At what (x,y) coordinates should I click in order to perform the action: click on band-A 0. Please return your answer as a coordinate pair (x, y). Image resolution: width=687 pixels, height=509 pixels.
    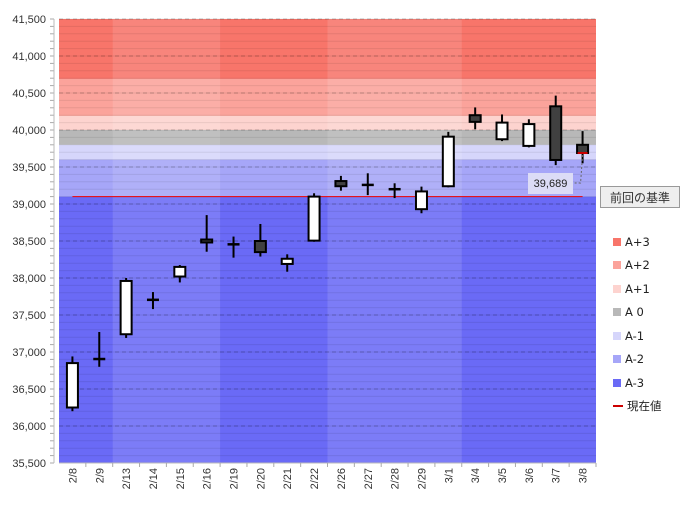
    Looking at the image, I should click on (327, 137).